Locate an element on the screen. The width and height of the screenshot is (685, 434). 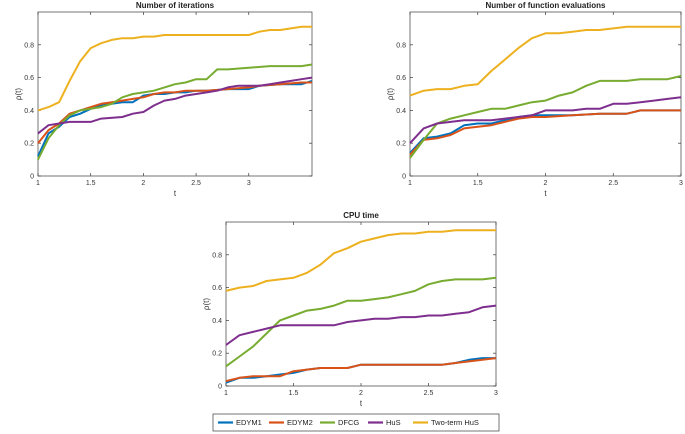
chart-title: Number of iterations is located at coordinates (175, 5).